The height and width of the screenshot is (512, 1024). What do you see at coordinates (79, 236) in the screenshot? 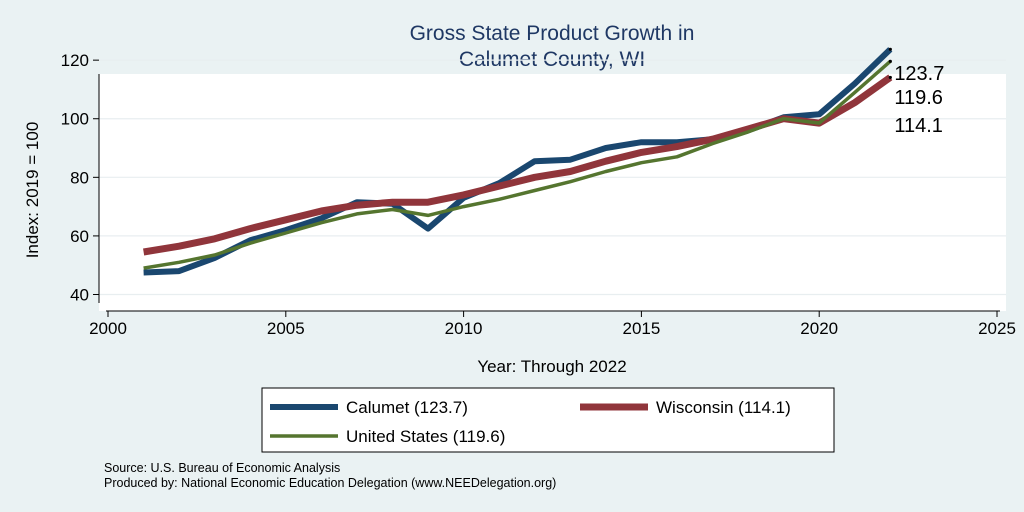
I see `y-tick-label: 60` at bounding box center [79, 236].